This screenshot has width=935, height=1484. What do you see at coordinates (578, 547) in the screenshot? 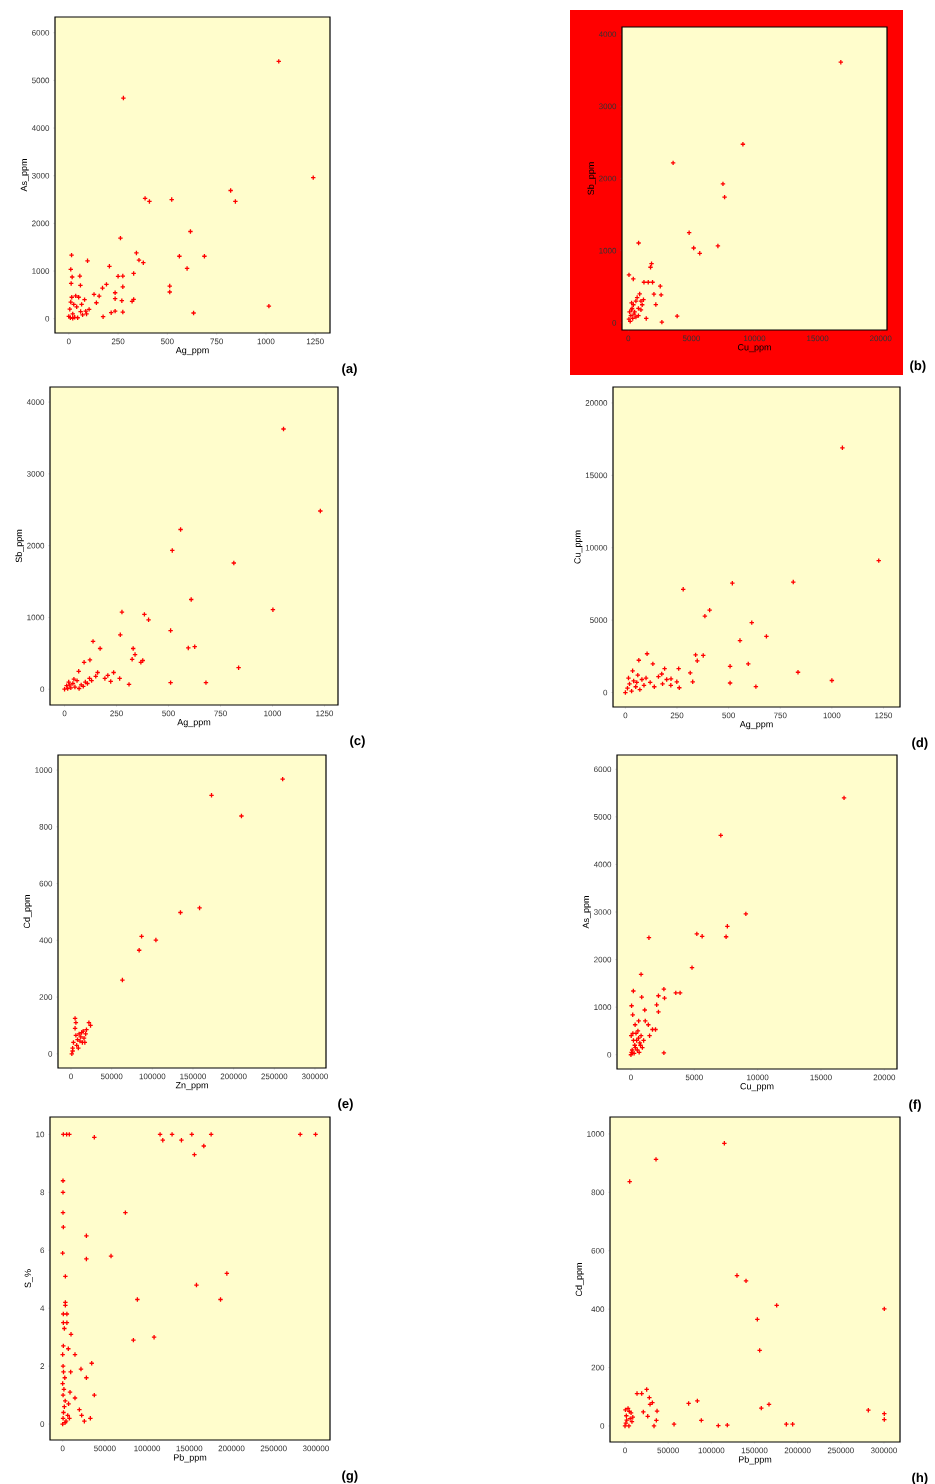
I see `y-axis-title: Cu_ppm` at bounding box center [578, 547].